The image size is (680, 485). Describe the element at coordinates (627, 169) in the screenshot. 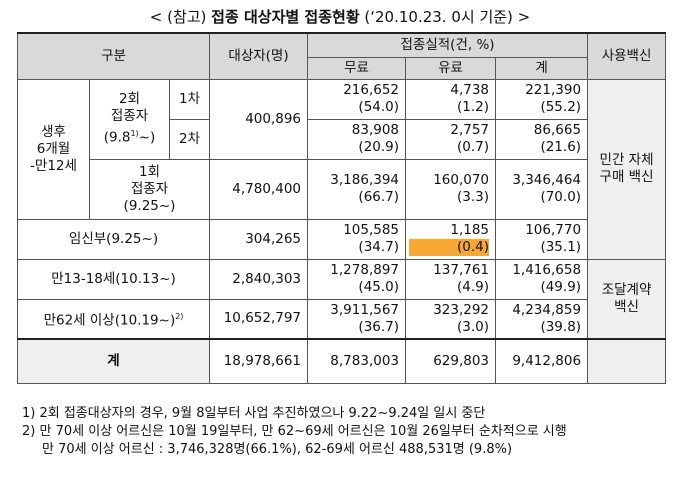

I see `vaccine-private: 민간 자체 구매 백신` at that location.